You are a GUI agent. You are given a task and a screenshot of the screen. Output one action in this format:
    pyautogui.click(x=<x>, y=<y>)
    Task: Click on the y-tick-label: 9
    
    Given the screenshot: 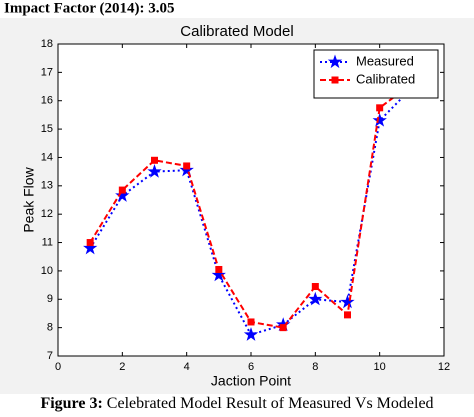 What is the action you would take?
    pyautogui.click(x=50, y=299)
    